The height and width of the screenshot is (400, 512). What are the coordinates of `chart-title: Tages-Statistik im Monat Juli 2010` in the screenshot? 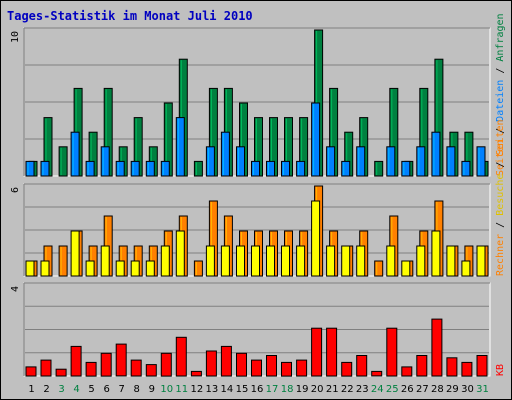 It's located at (130, 16).